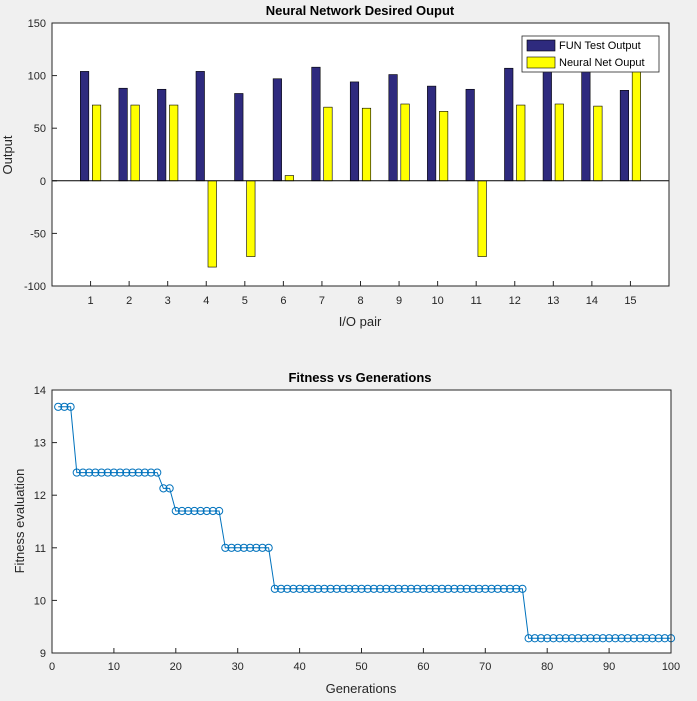  What do you see at coordinates (40, 601) in the screenshot?
I see `line-y-tick-label: 10` at bounding box center [40, 601].